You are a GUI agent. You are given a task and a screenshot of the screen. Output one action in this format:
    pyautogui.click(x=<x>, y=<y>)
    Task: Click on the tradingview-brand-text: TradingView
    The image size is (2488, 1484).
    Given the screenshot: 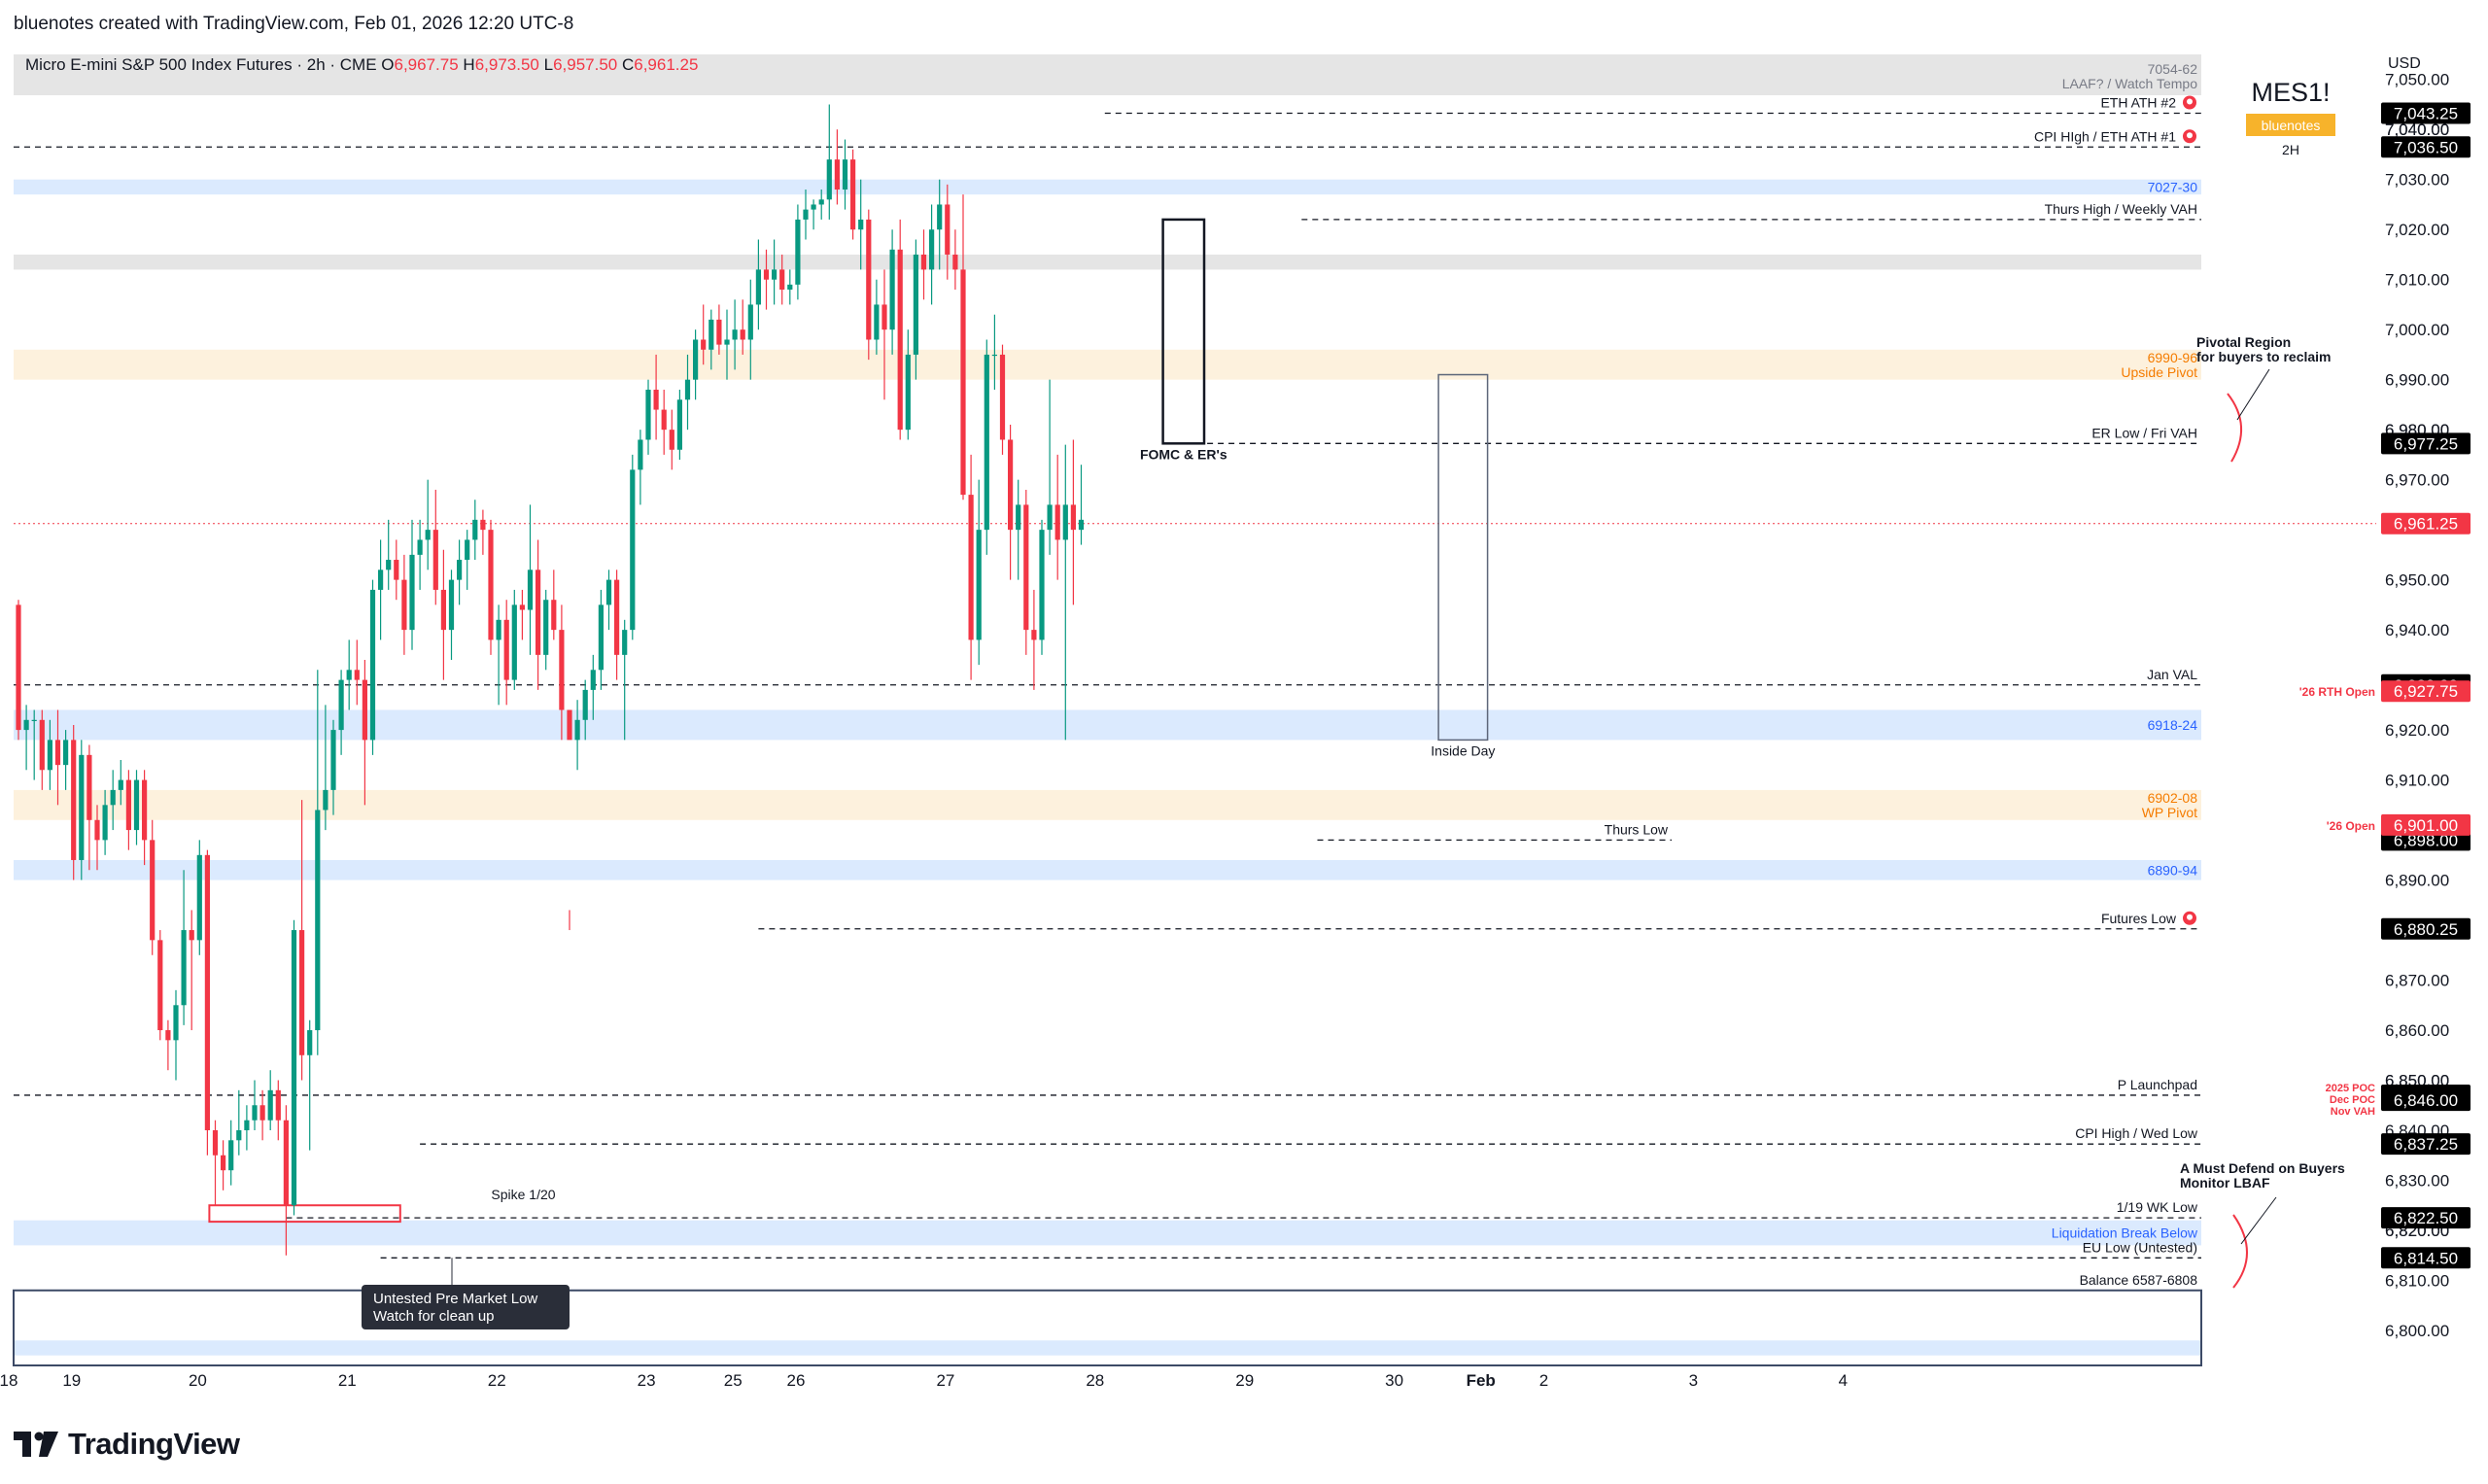 What is the action you would take?
    pyautogui.click(x=154, y=1444)
    